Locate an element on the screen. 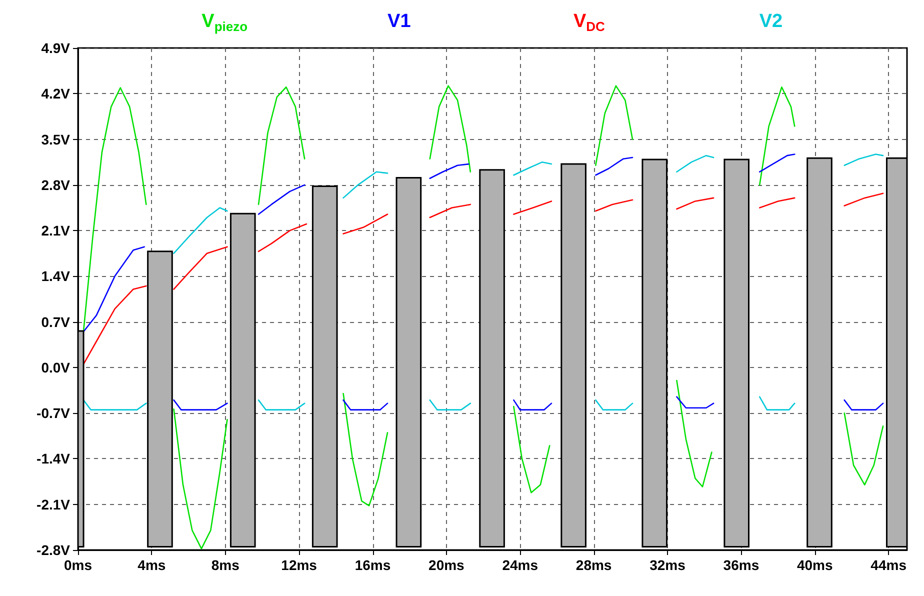  x-tick-label: 20ms is located at coordinates (446, 565).